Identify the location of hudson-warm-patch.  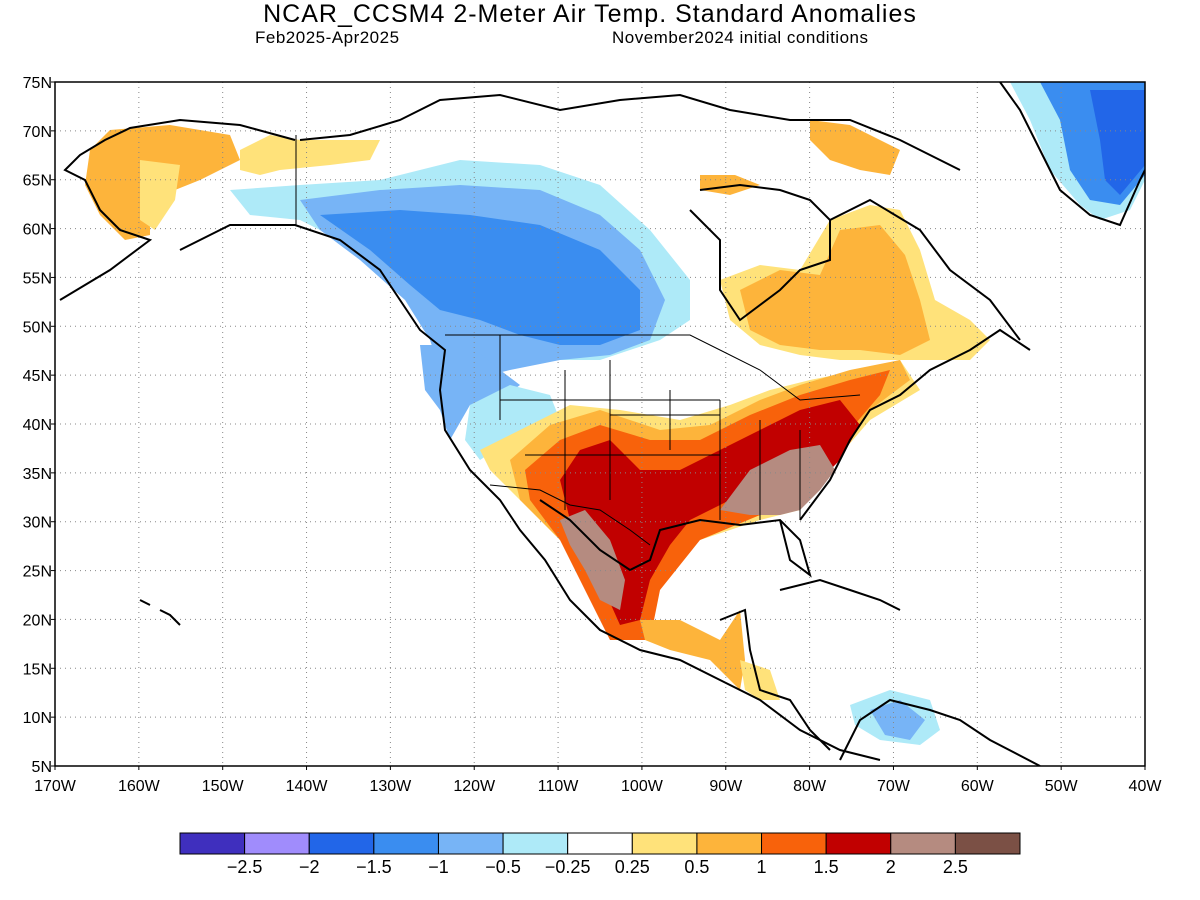
(730, 185).